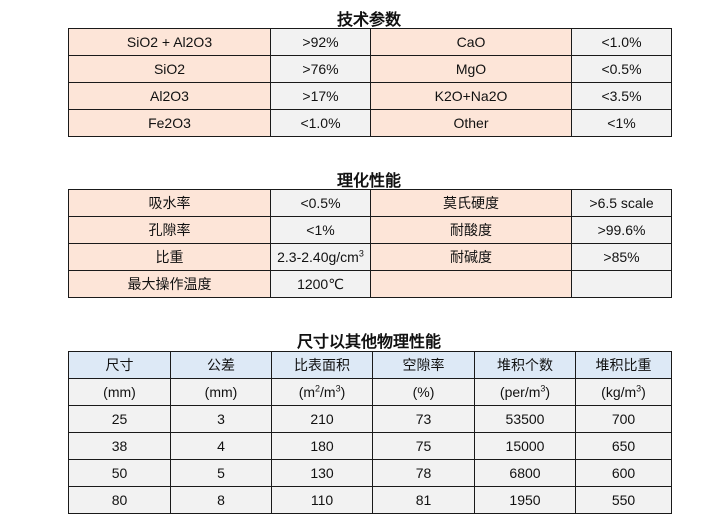 The image size is (728, 530). Describe the element at coordinates (221, 473) in the screenshot. I see `data-cell: 5` at that location.